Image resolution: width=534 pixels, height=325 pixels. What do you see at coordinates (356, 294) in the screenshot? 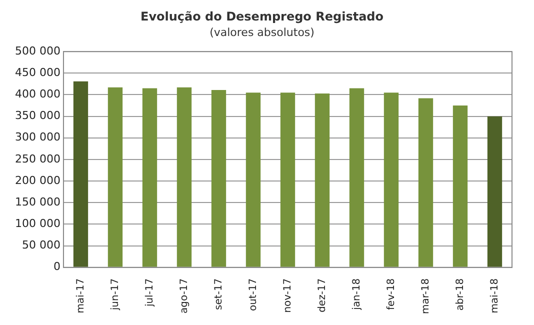
I see `x-tick-label: jan-18` at bounding box center [356, 294].